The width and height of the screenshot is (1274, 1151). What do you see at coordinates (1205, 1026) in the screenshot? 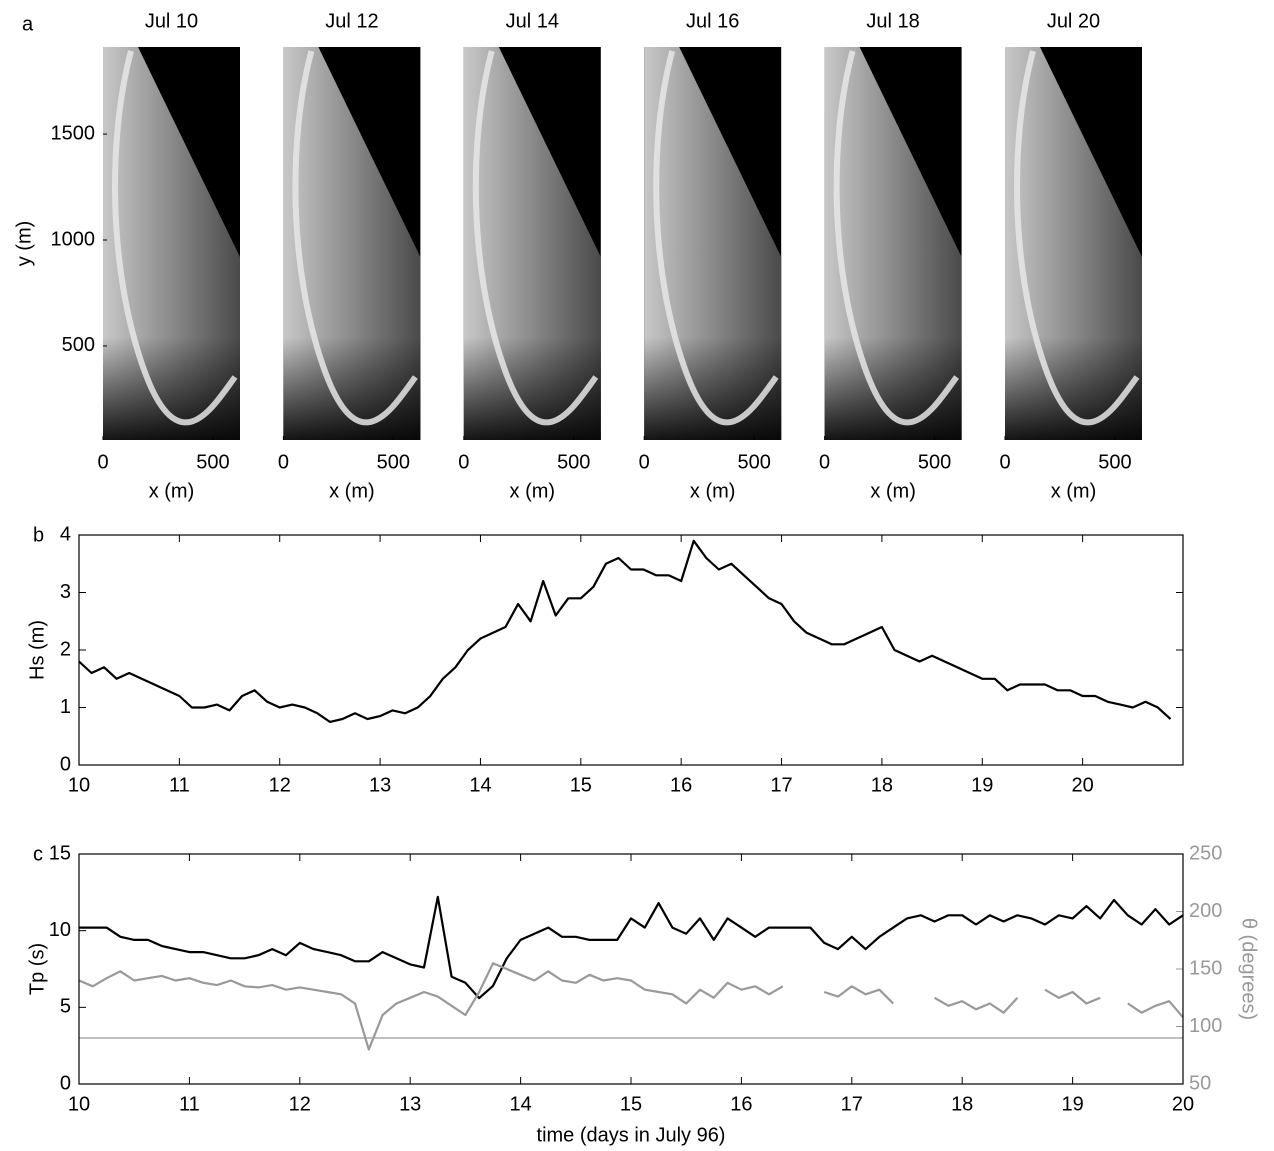
I see `y2-tick-label: 100` at bounding box center [1205, 1026].